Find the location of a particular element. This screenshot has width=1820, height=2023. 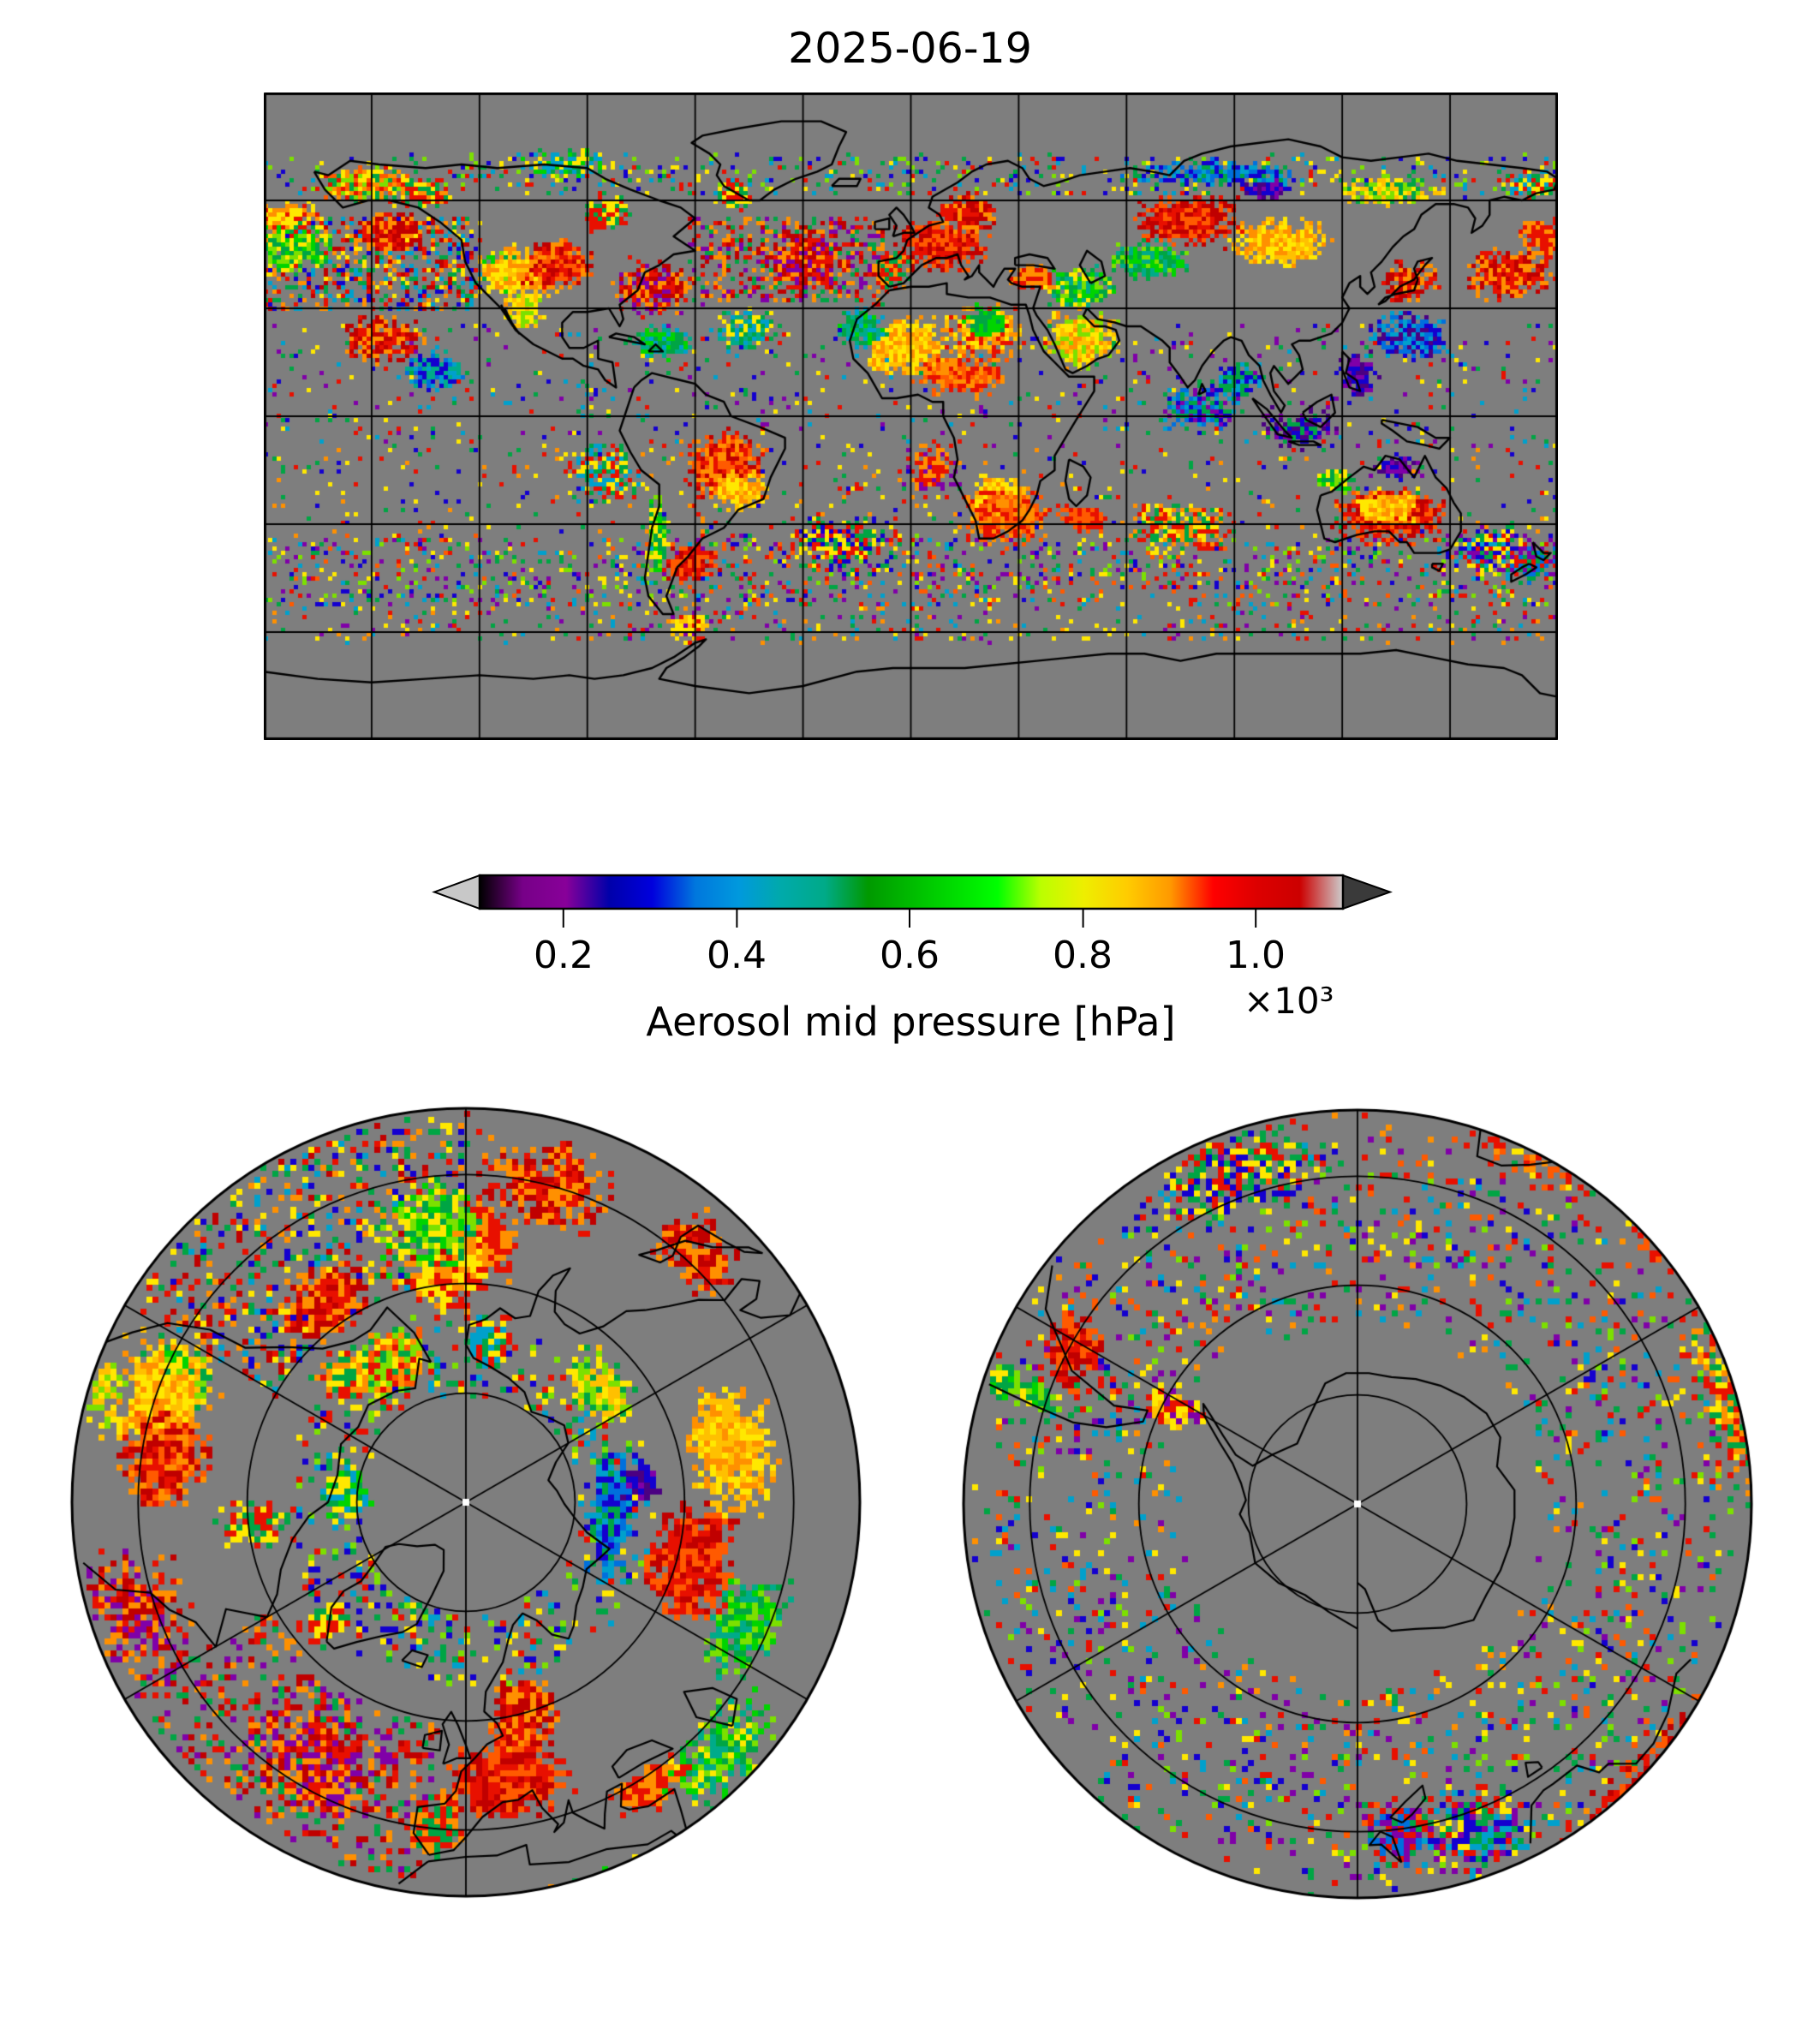

colorbar-tick-label: 0.8 is located at coordinates (1083, 955).